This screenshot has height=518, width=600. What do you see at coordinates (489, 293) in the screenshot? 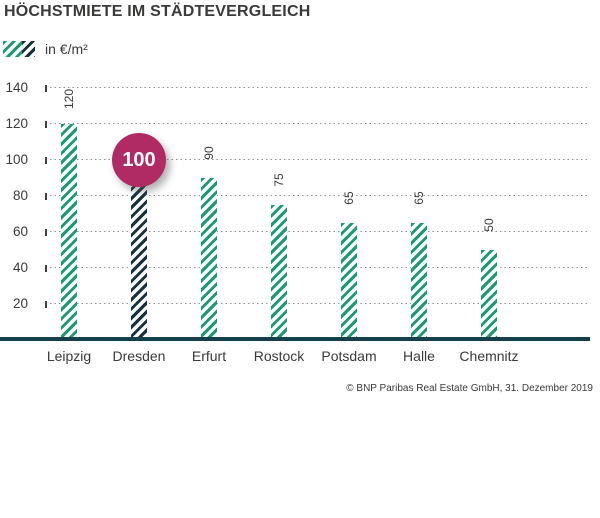
I see `bar-chemnitz` at bounding box center [489, 293].